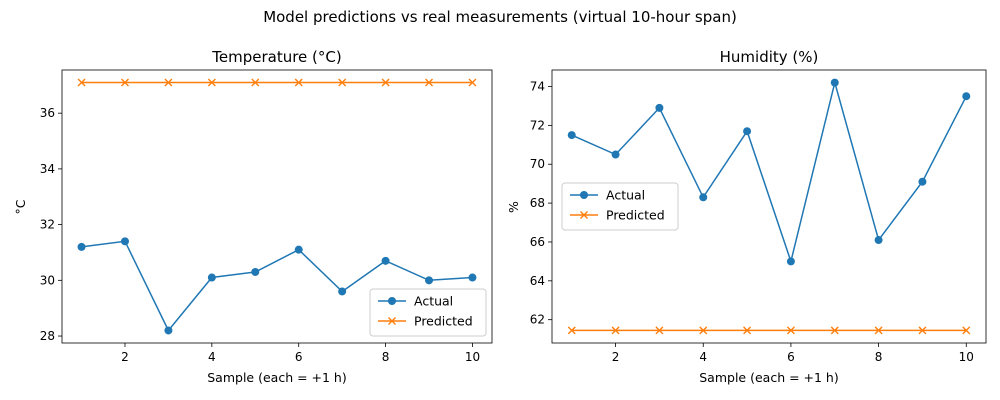 Image resolution: width=1000 pixels, height=400 pixels. I want to click on humidity-x-tick-label: 2, so click(616, 357).